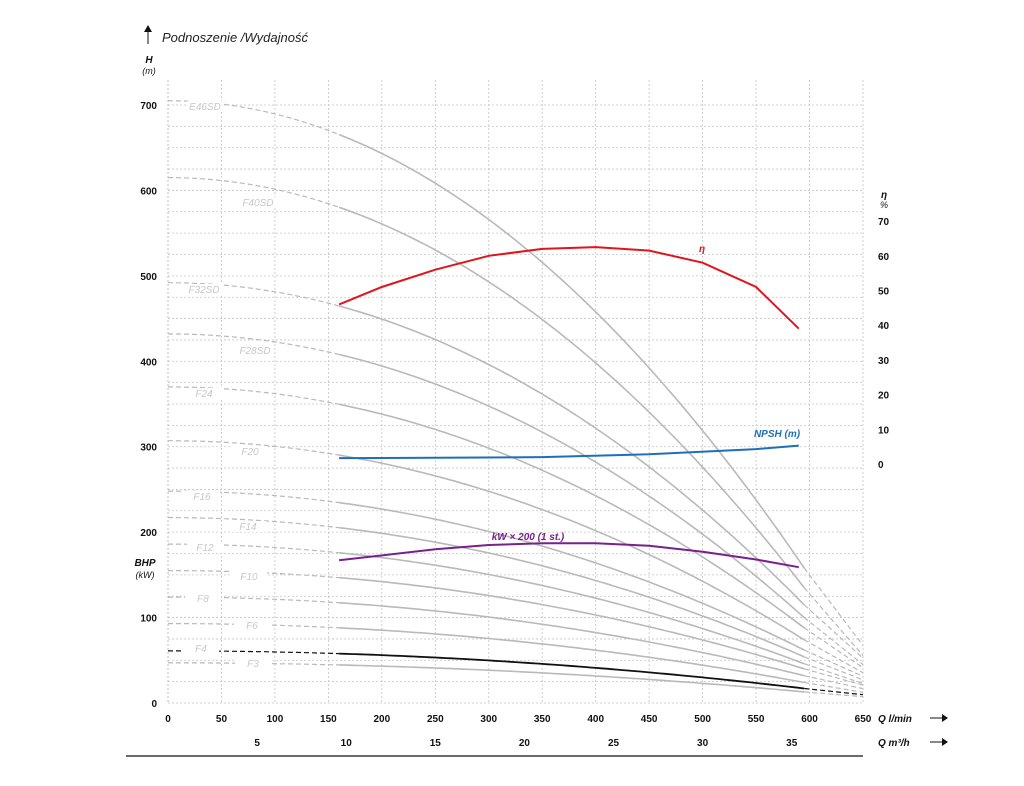 Image resolution: width=1024 pixels, height=786 pixels. Describe the element at coordinates (347, 743) in the screenshot. I see `x2-tick-label: 10` at that location.